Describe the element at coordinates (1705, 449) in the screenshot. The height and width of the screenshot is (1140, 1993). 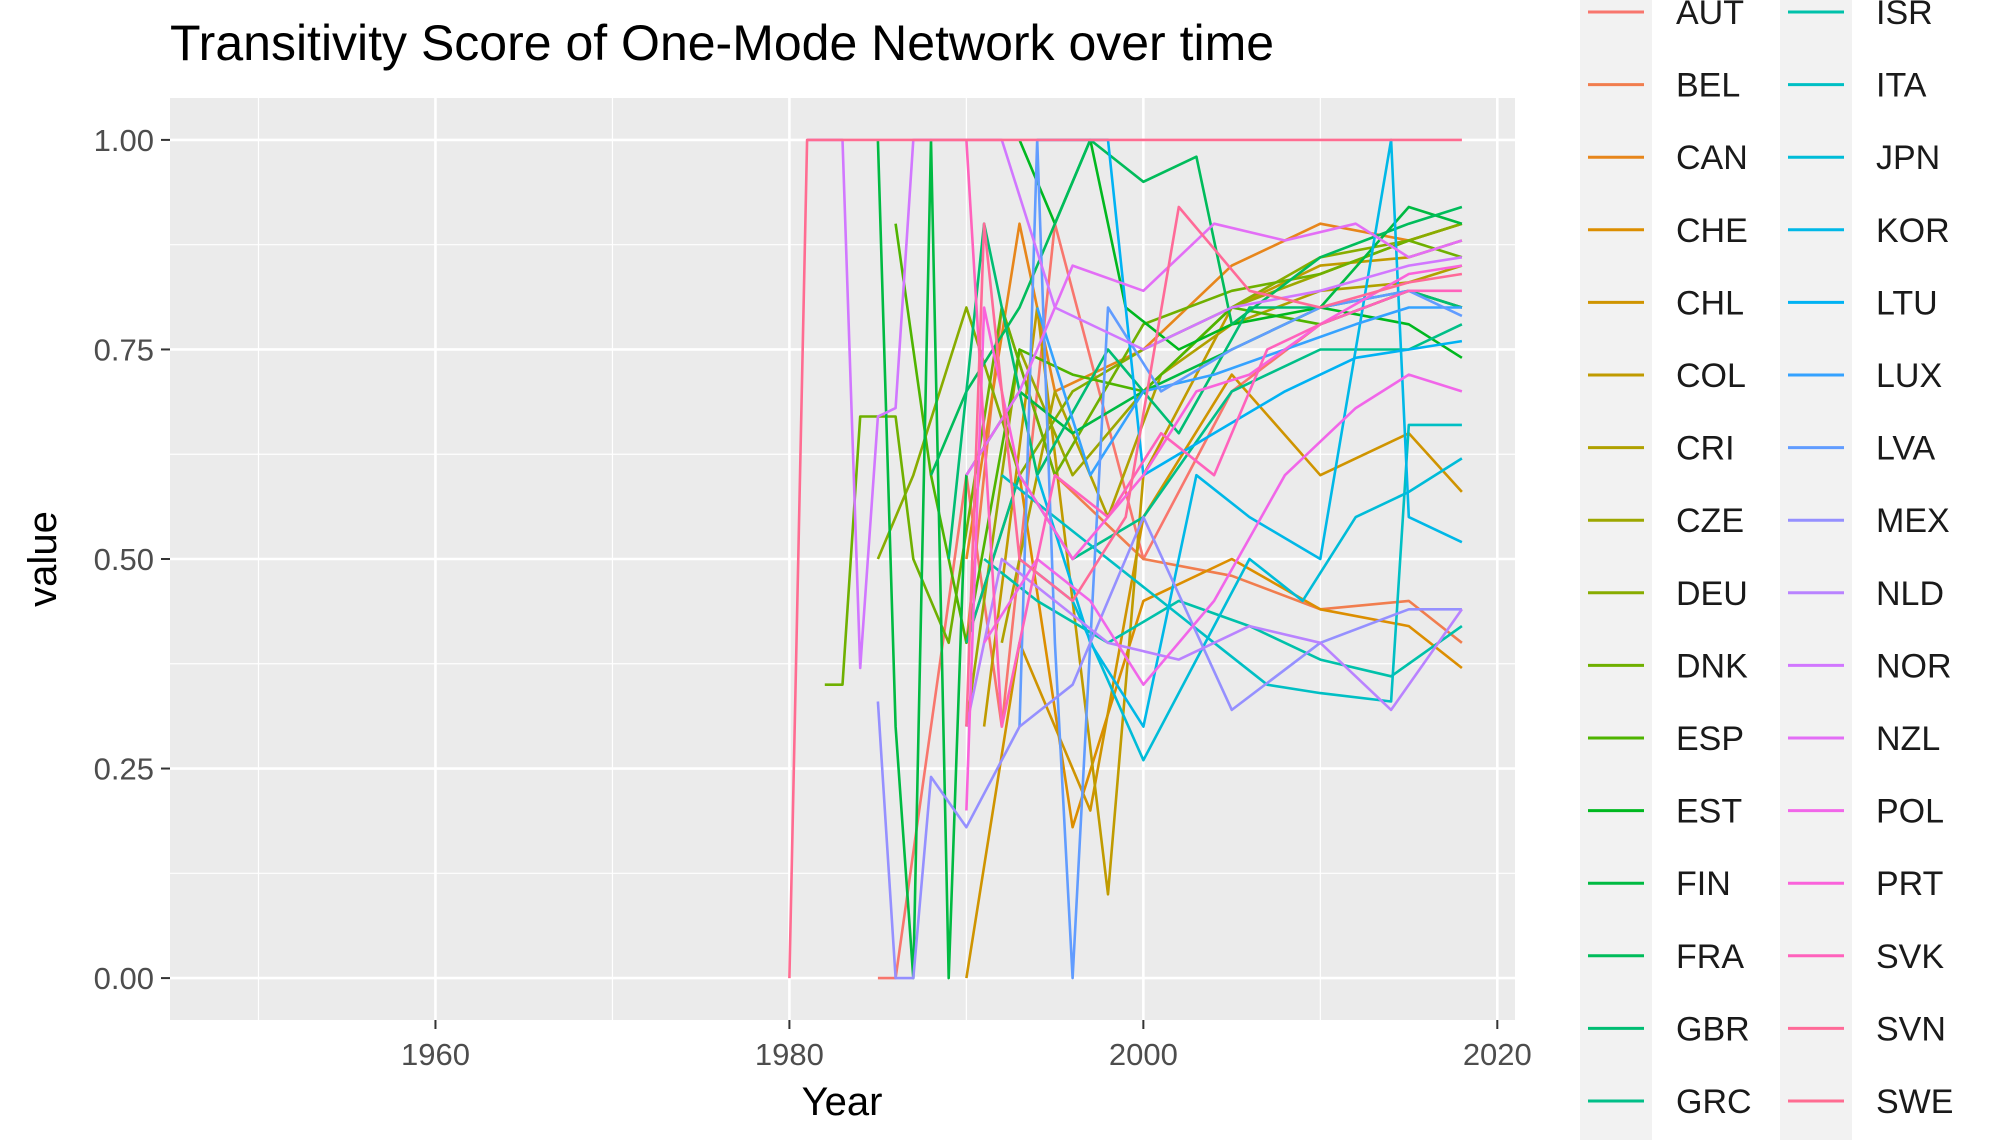
I see `legend-label: CRI` at that location.